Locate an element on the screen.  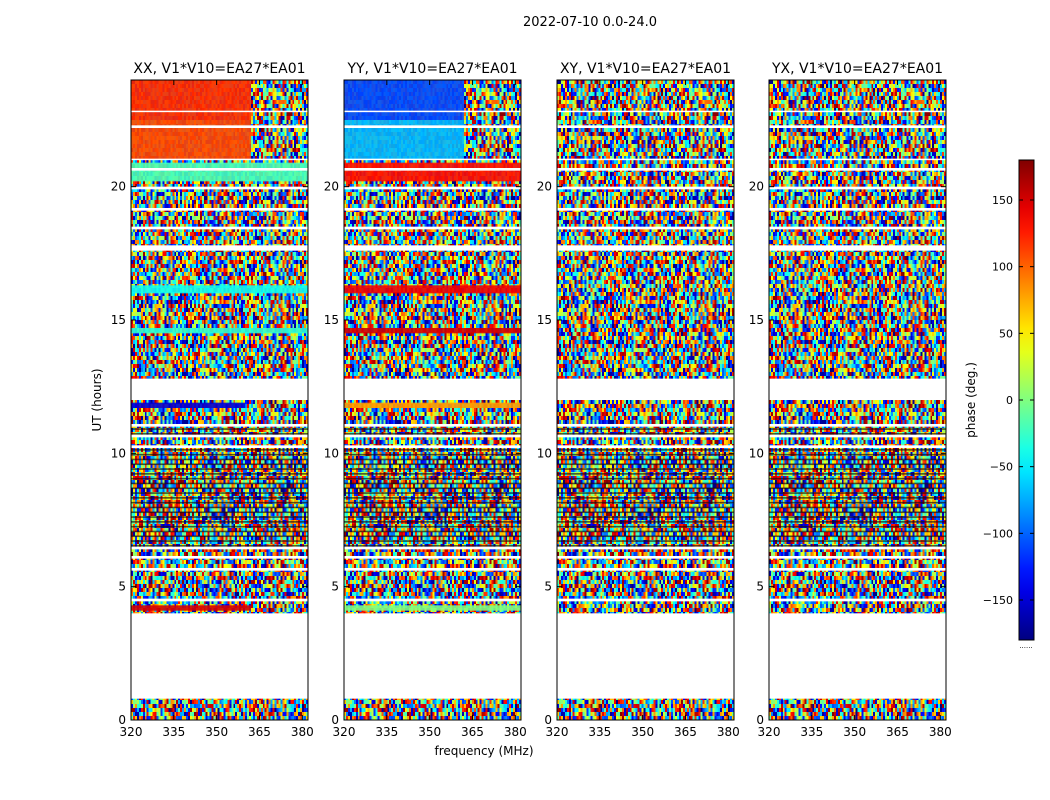
colorbar-tick-label: 50 is located at coordinates (1006, 333).